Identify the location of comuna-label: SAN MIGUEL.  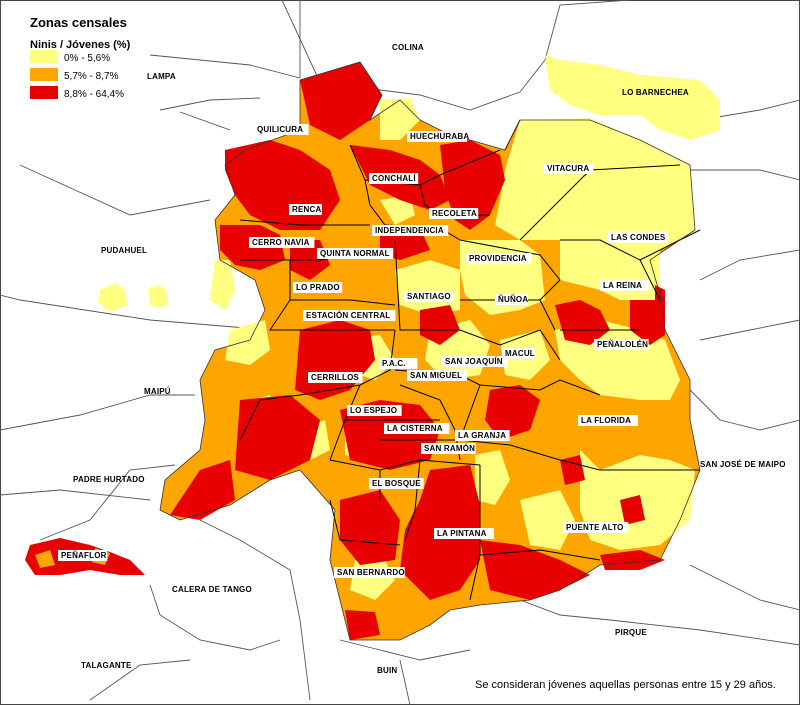
(436, 375).